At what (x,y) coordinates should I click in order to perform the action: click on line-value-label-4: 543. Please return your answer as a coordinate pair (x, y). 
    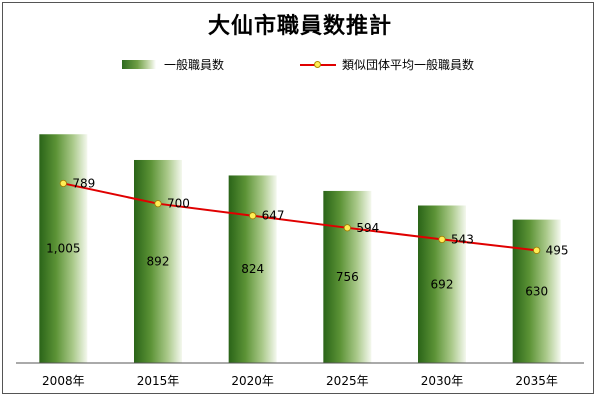
    Looking at the image, I should click on (462, 239).